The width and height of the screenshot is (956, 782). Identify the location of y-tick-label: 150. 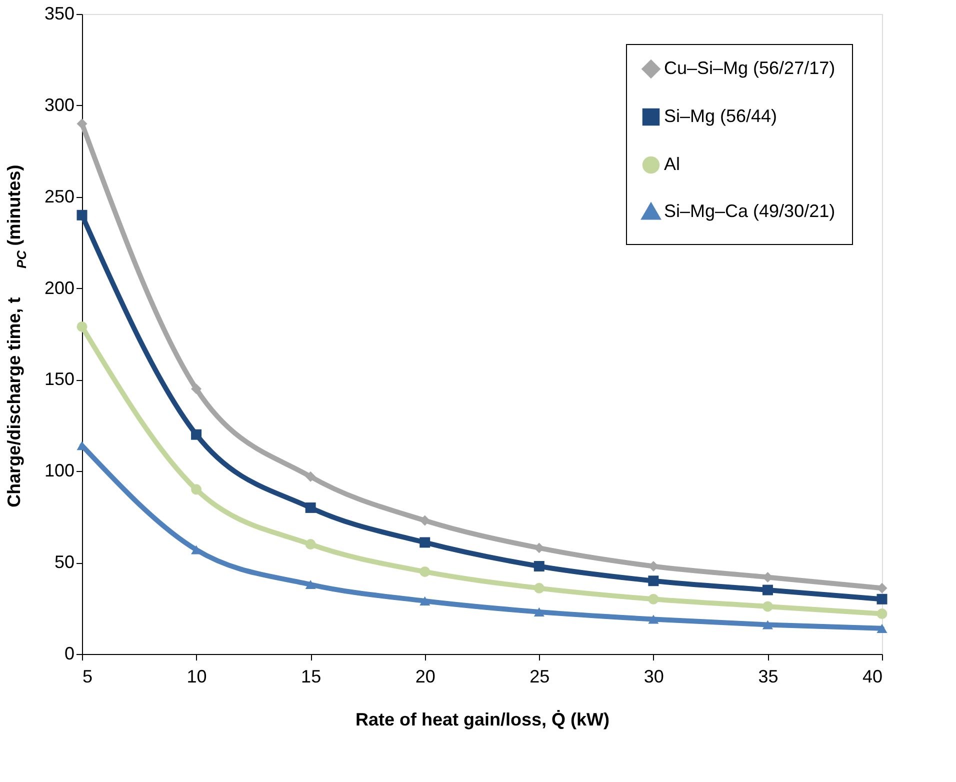
(59, 379).